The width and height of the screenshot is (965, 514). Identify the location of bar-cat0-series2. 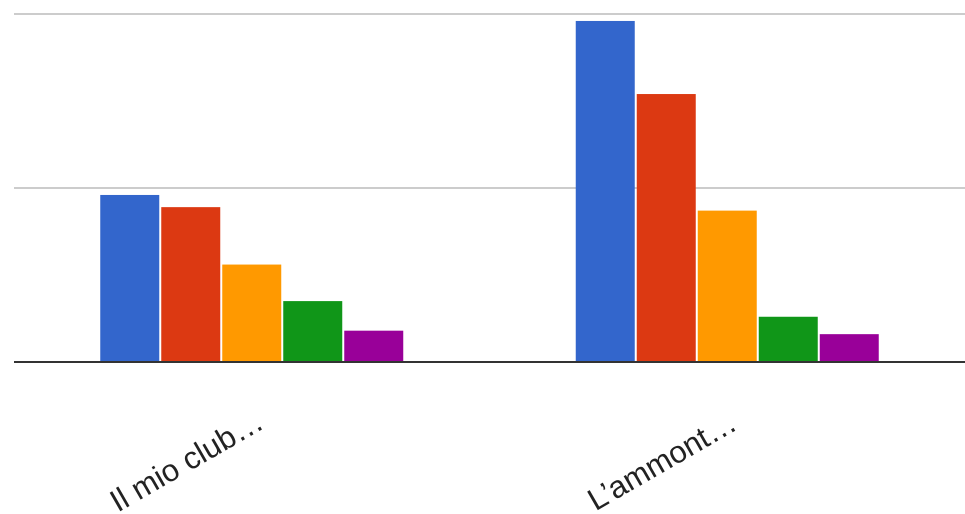
(252, 313).